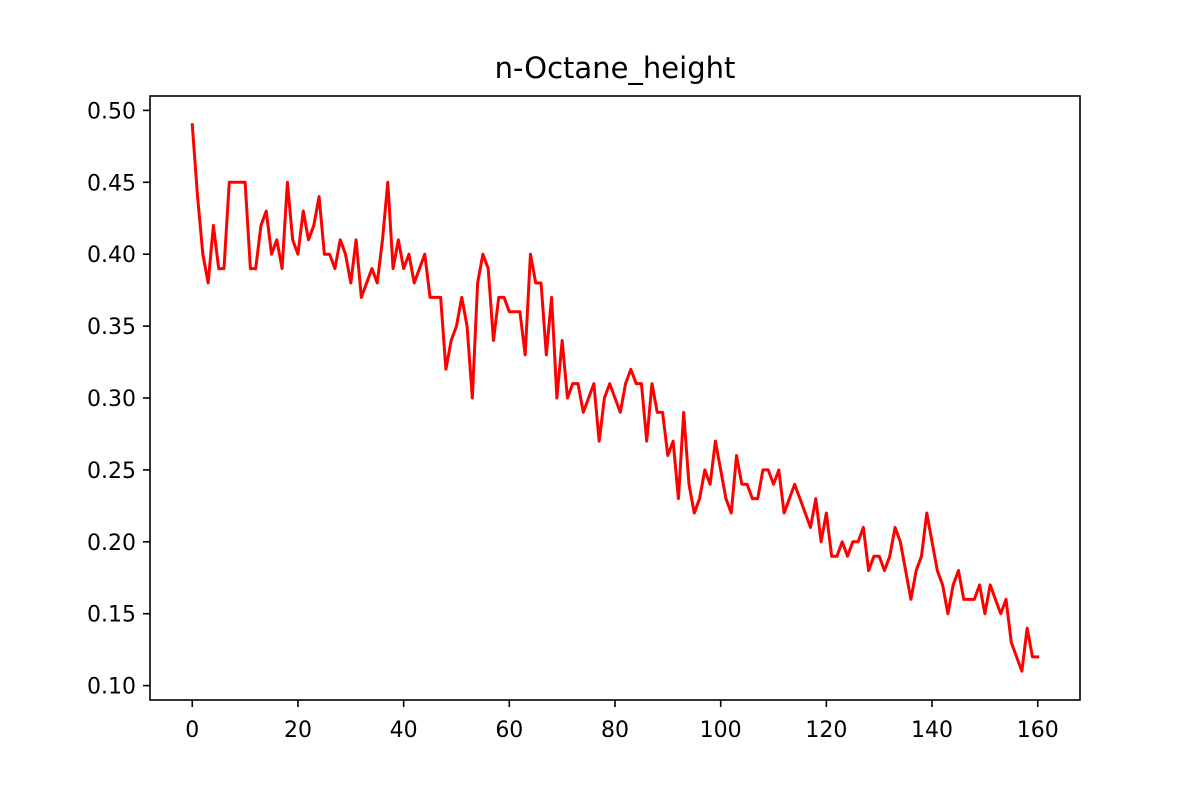  I want to click on x-tick-label: 0, so click(192, 730).